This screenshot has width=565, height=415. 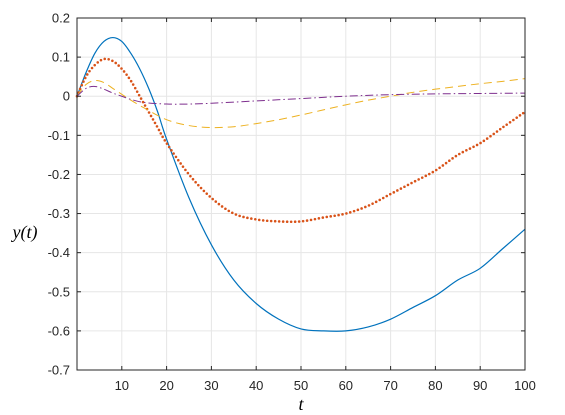 What do you see at coordinates (59, 252) in the screenshot?
I see `y-tick-label: -0.4` at bounding box center [59, 252].